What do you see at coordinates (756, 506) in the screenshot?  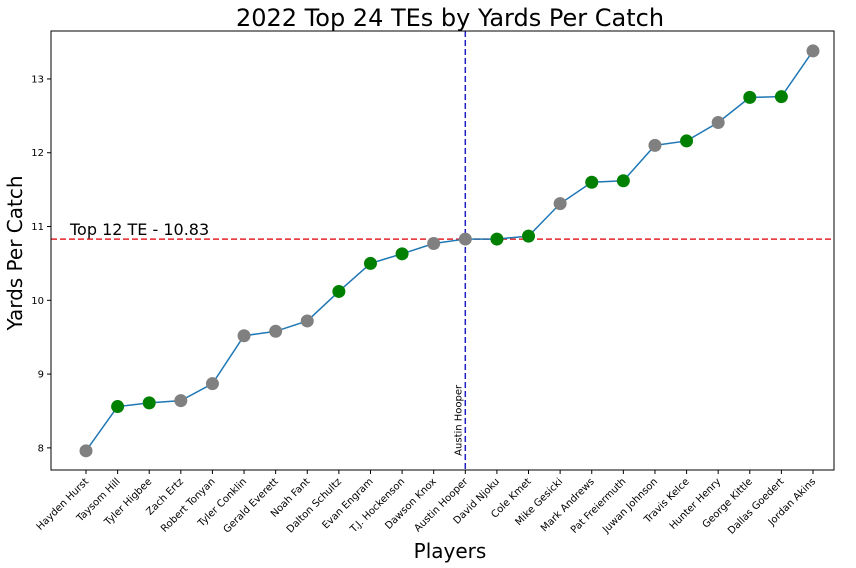 I see `x-tick-label: Dallas Goedert` at bounding box center [756, 506].